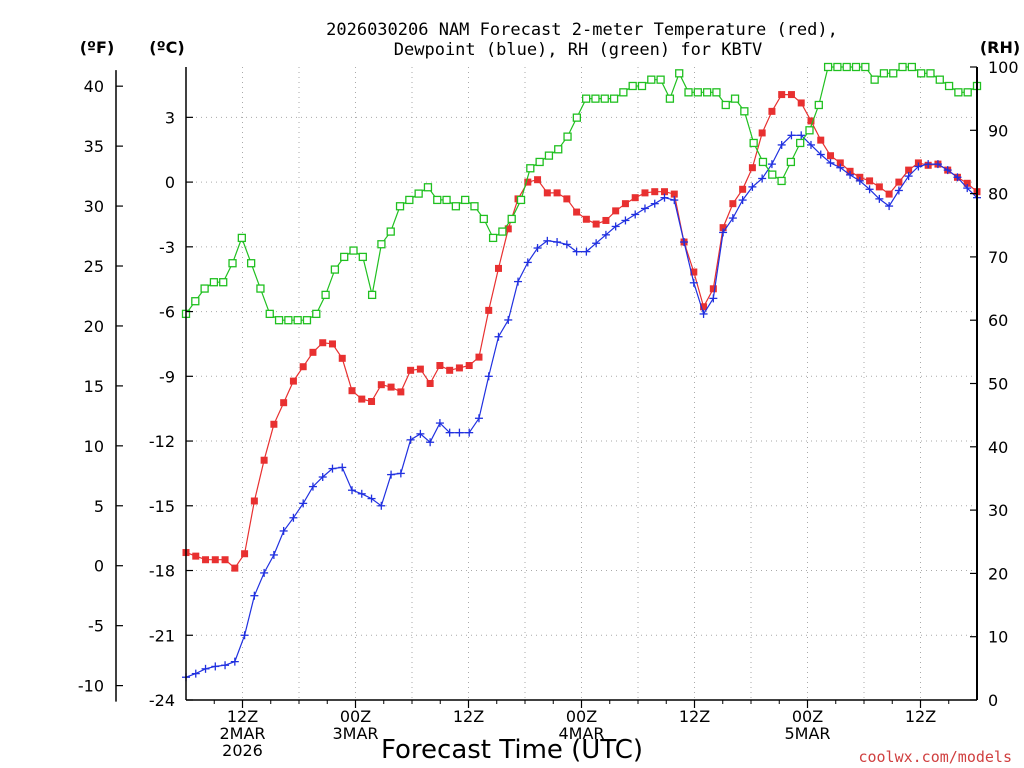 The height and width of the screenshot is (768, 1024). What do you see at coordinates (920, 716) in the screenshot?
I see `x-tick-label: 12Z` at bounding box center [920, 716].